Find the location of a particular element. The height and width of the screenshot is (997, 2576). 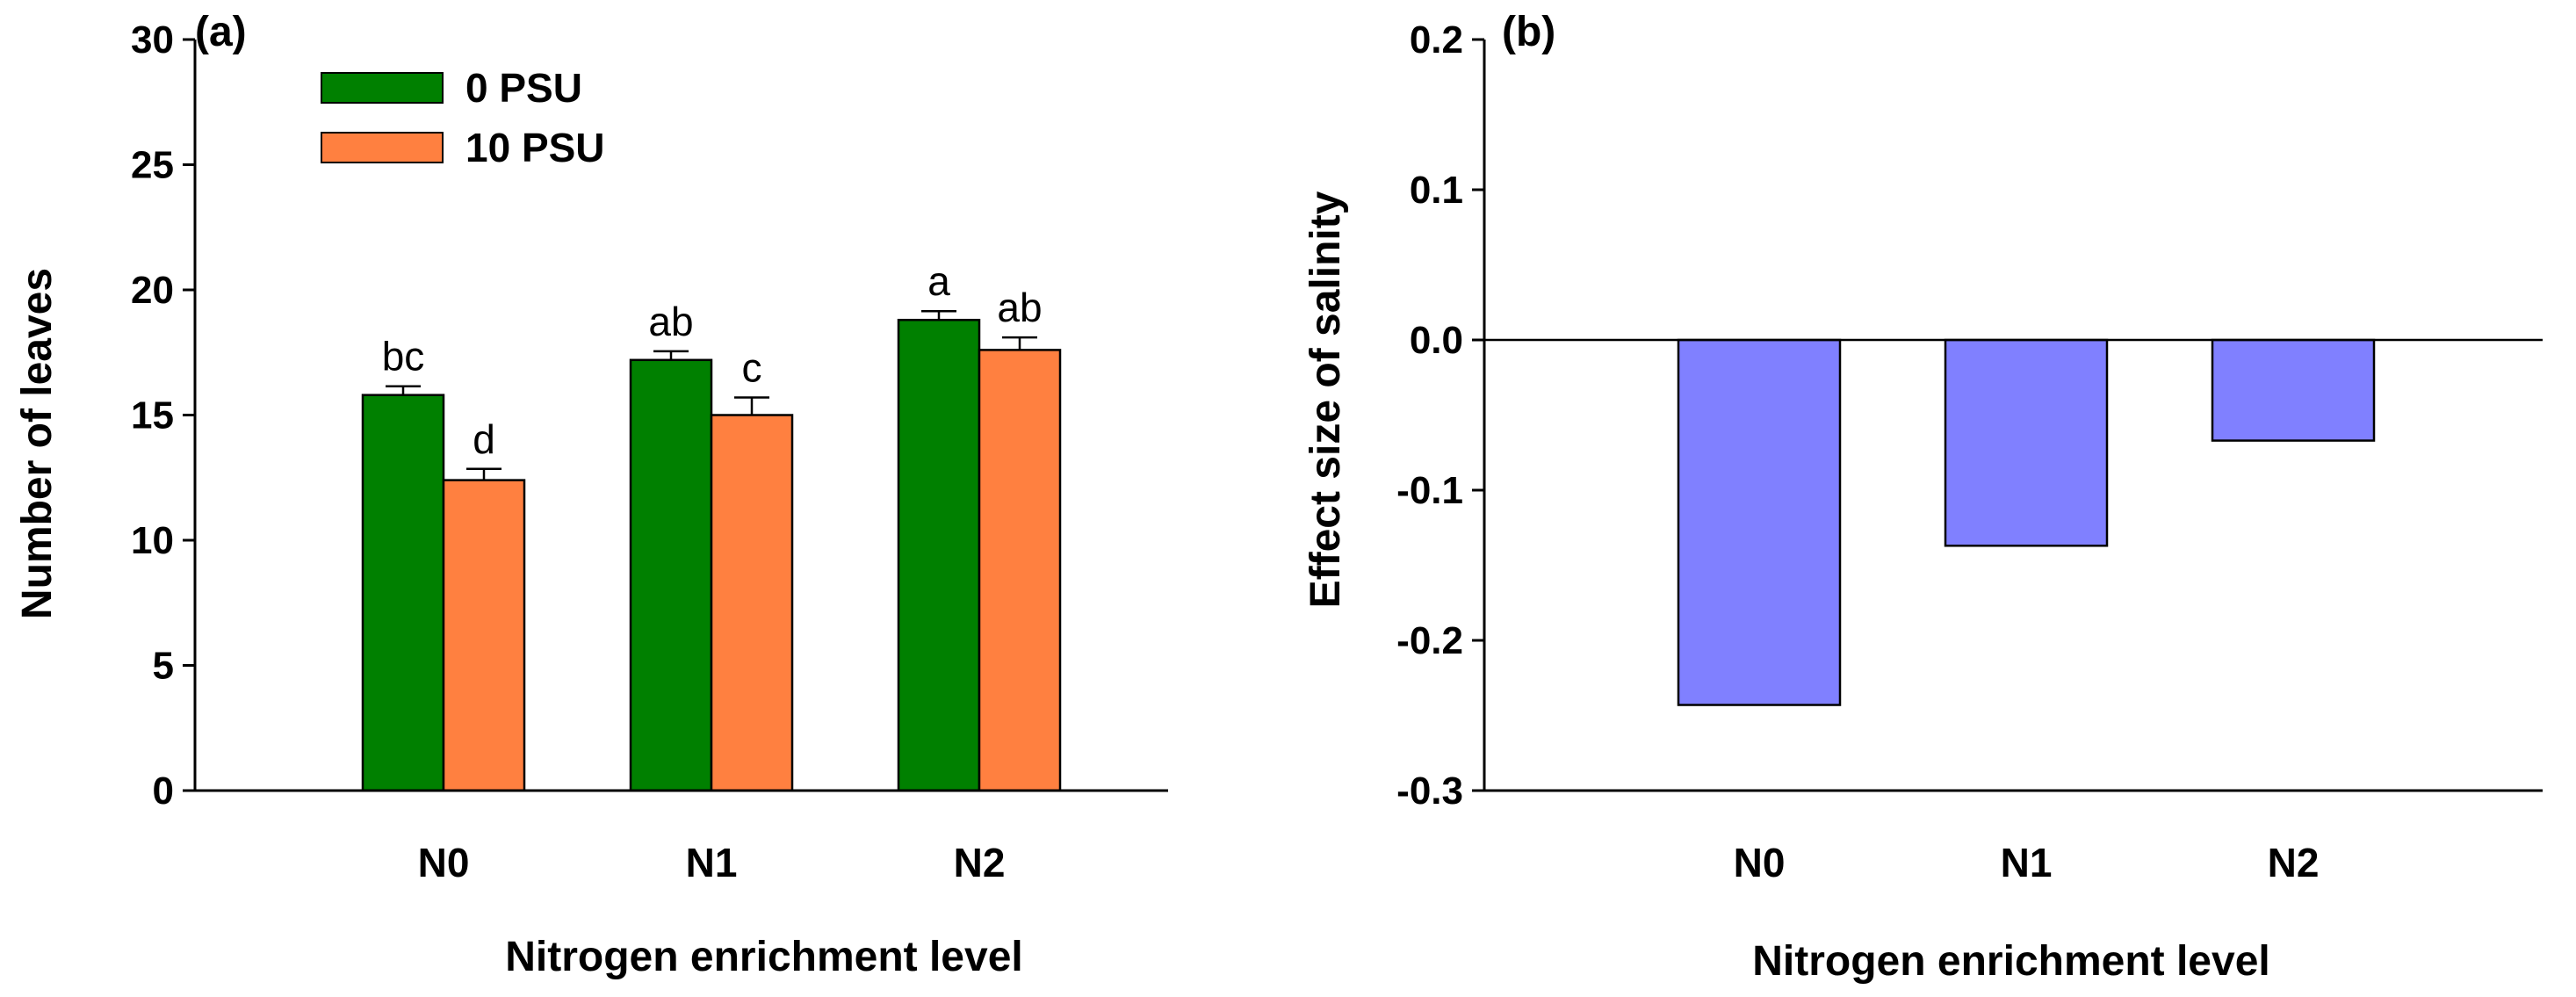

panel-b-y-ticks: -0.3 -0.2 -0.1 0.0 0.1 0.2 is located at coordinates (1440, 415).